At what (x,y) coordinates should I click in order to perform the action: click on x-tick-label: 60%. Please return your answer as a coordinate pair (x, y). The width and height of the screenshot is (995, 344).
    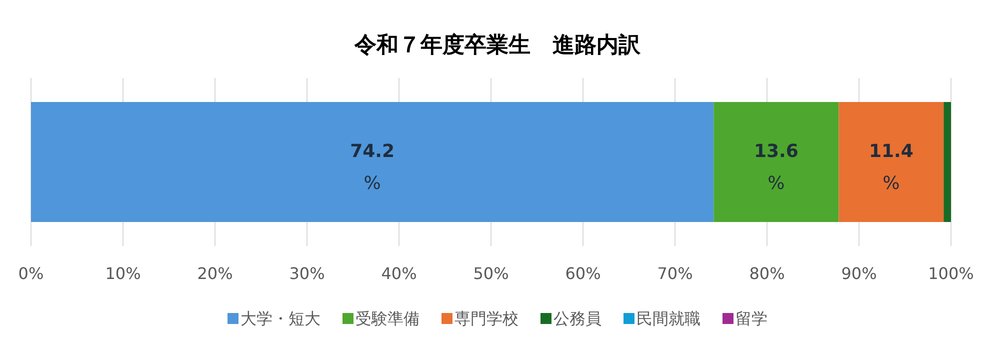
    Looking at the image, I should click on (583, 273).